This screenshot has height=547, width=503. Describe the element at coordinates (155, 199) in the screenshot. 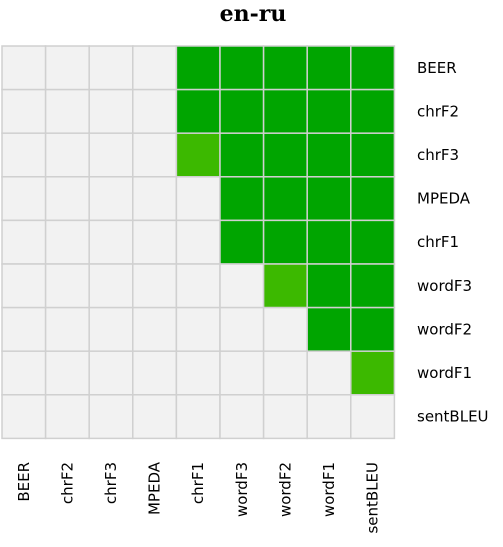

I see `heatmap-cell-MPEDA-MPEDA` at that location.